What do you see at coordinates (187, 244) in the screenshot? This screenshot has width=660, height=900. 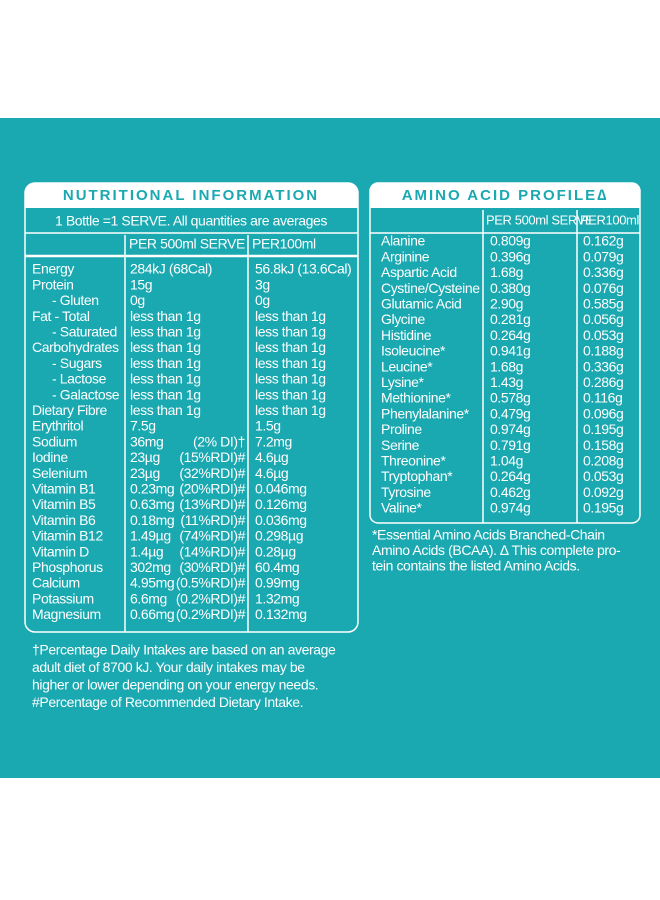 I see `column-header: PER 500ml SERVE` at bounding box center [187, 244].